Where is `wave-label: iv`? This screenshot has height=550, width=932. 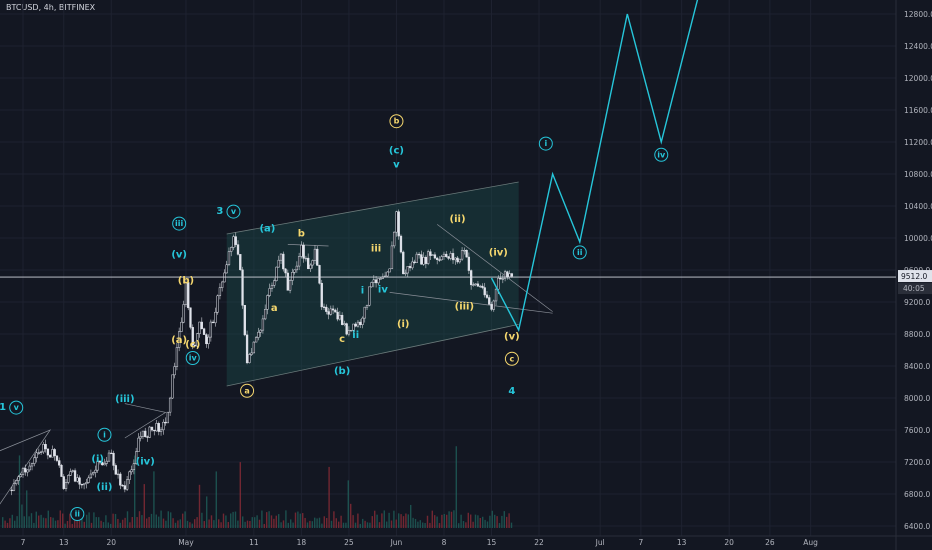 wave-label: iv is located at coordinates (383, 290).